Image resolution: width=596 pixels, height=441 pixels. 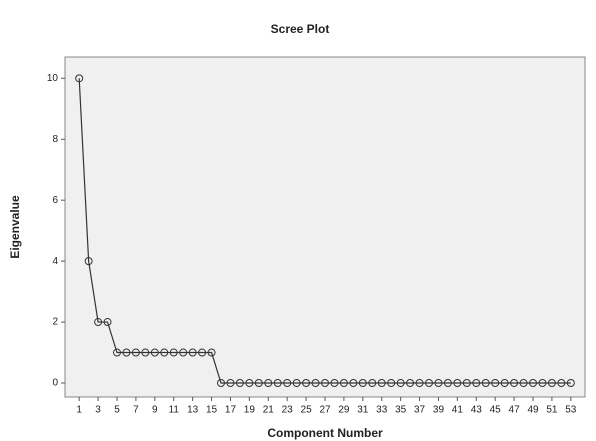 I want to click on x-tick-label: 39, so click(x=439, y=410).